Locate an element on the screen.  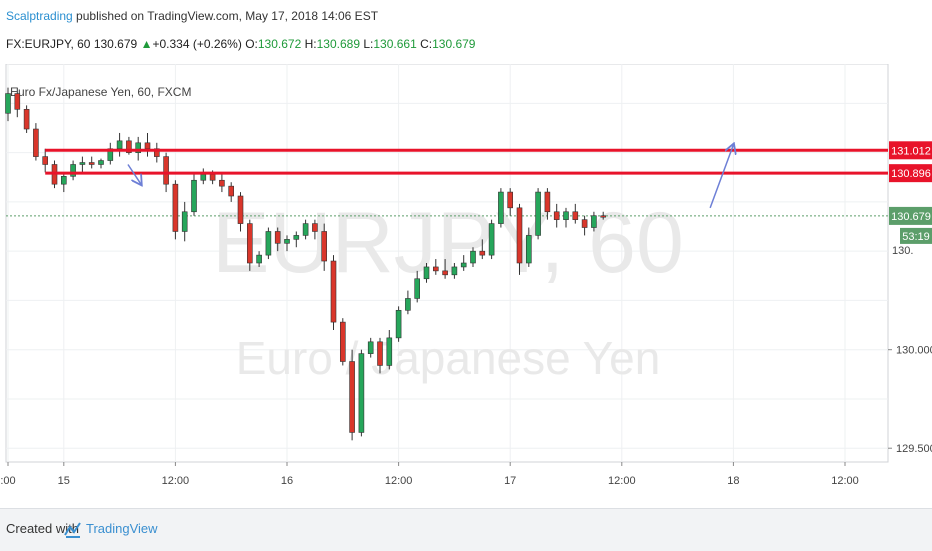
watermark-description: Euro / Japanese Yen is located at coordinates (448, 358).